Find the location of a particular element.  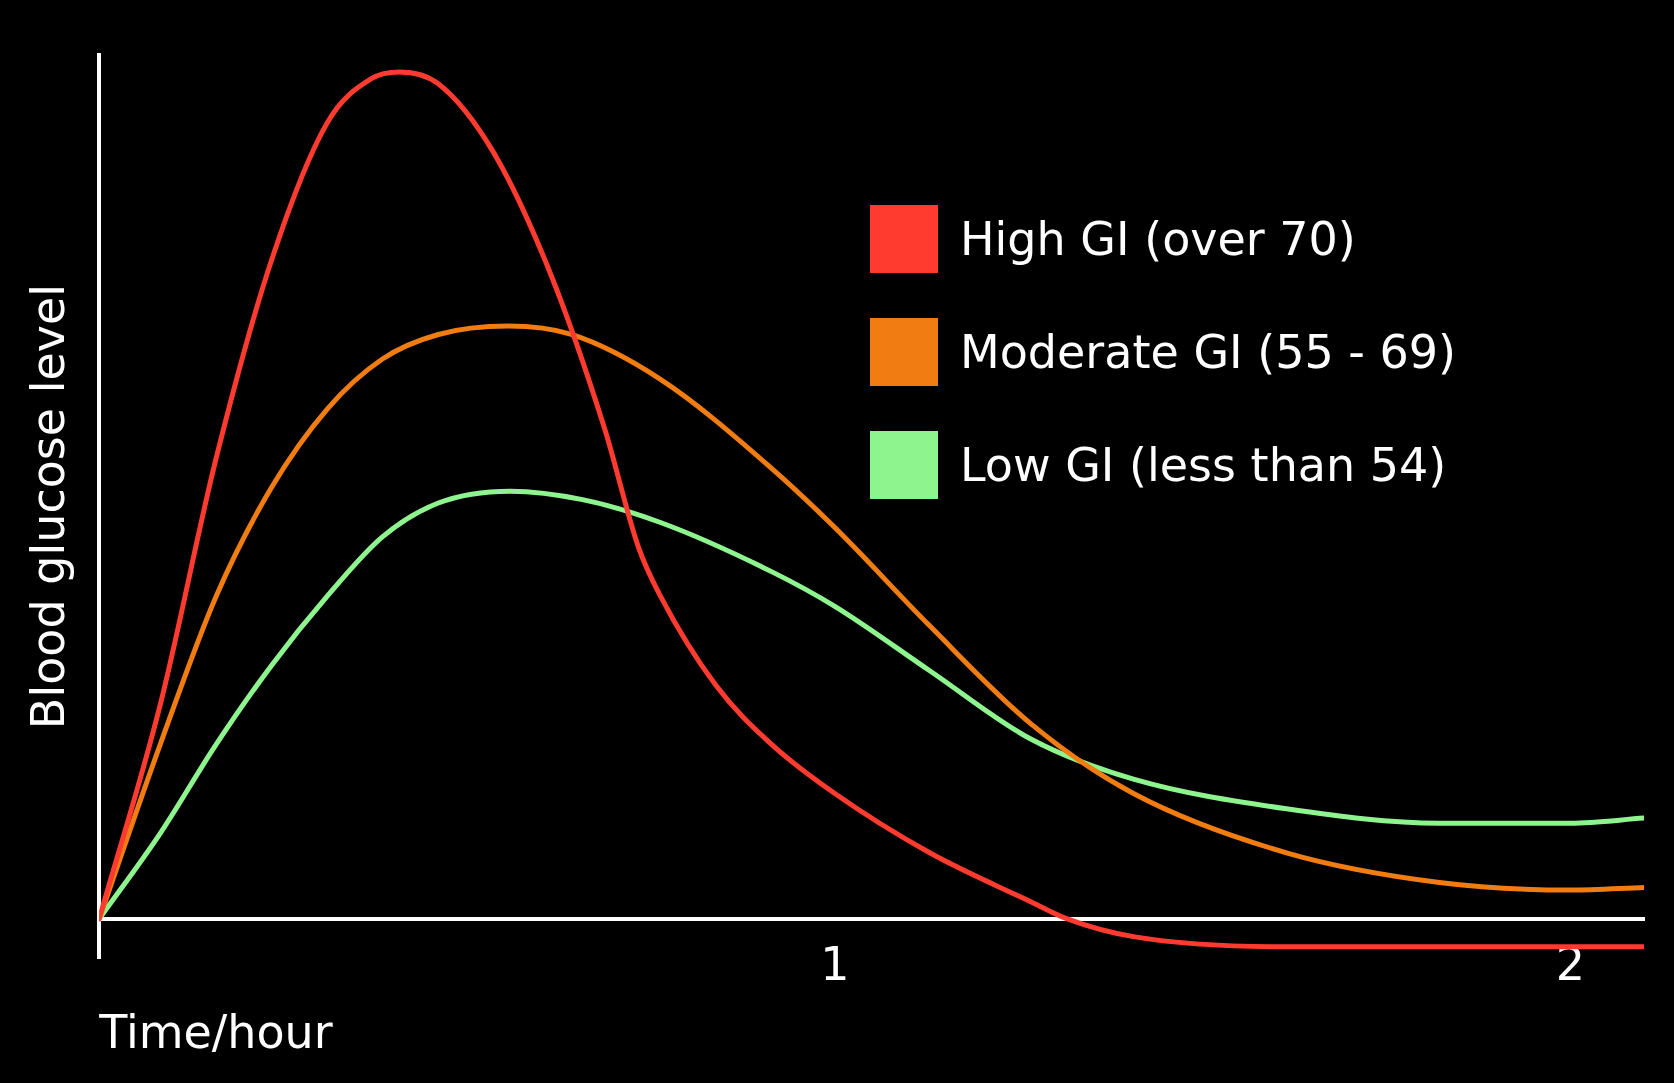

y-axis-title: Blood glucose level is located at coordinates (47, 506).